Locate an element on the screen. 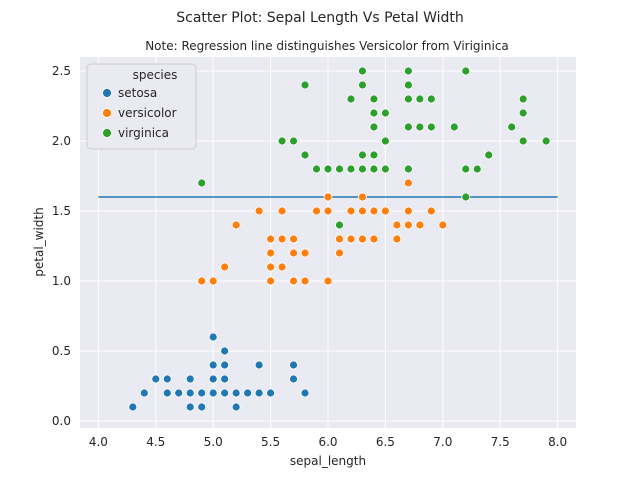 The height and width of the screenshot is (480, 640). legend-label-setosa: setosa is located at coordinates (137, 93).